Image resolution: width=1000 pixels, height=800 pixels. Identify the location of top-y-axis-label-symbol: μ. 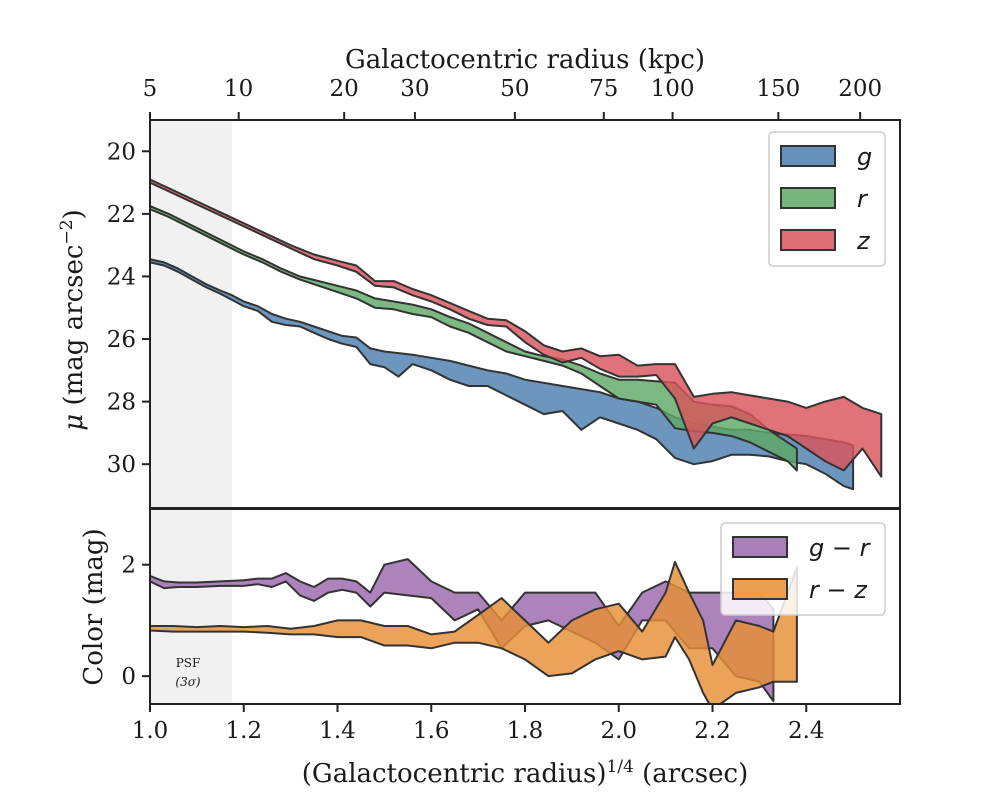
(74, 422).